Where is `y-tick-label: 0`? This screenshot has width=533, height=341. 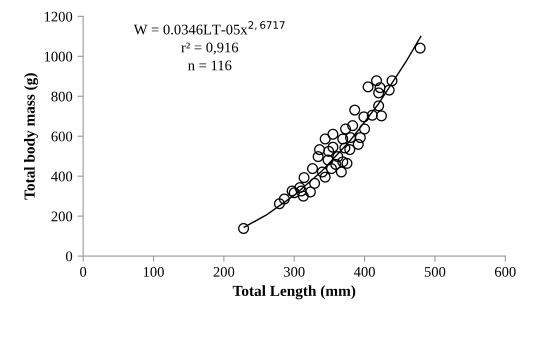 y-tick-label: 0 is located at coordinates (69, 256).